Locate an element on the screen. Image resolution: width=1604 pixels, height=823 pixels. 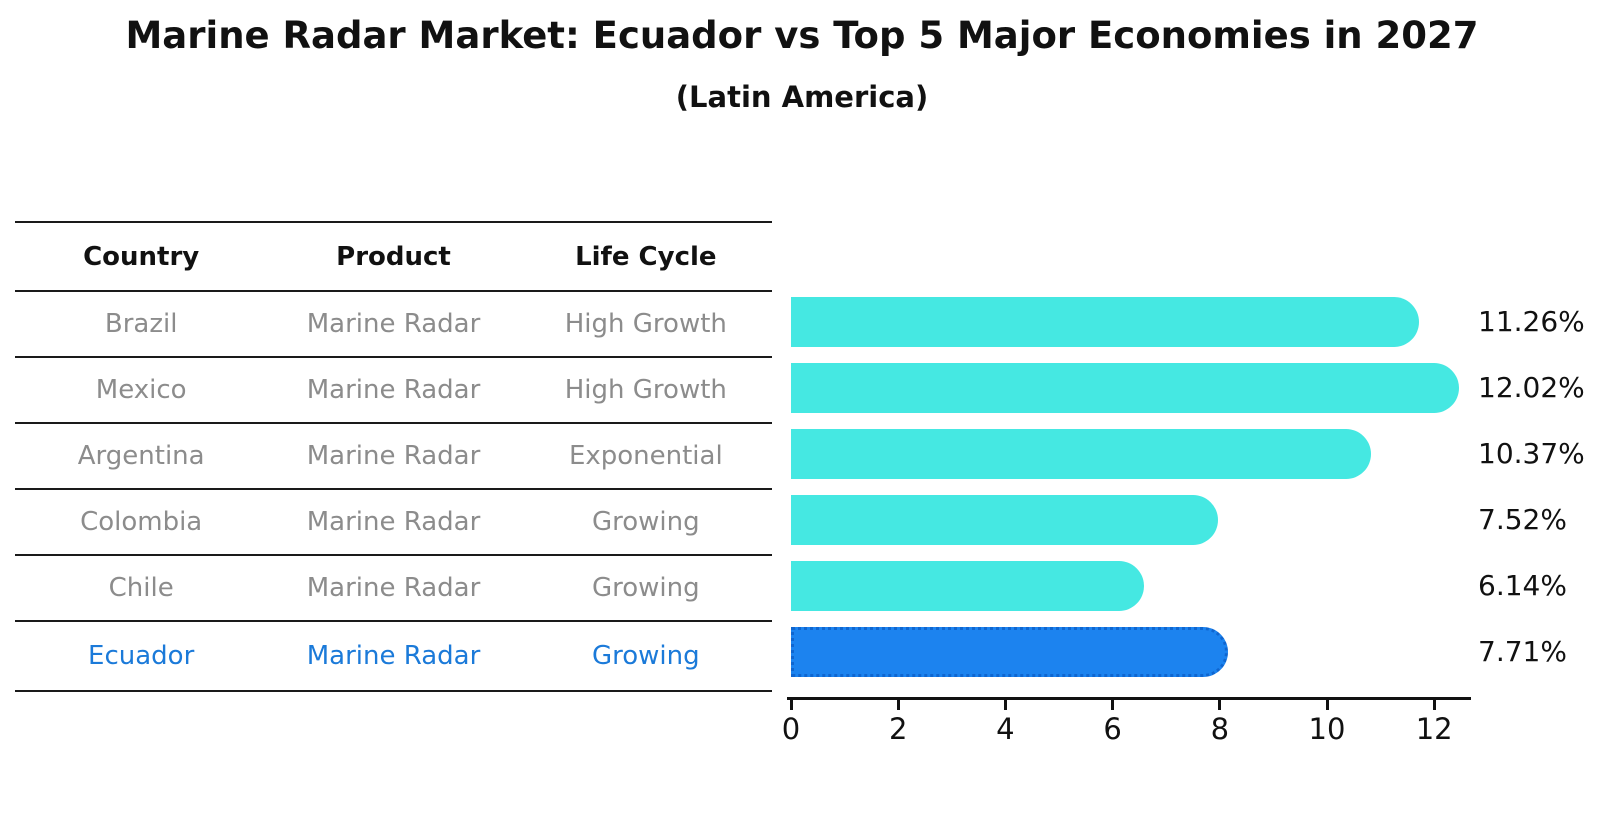
x-axis-tick-label: 4 is located at coordinates (1005, 729).